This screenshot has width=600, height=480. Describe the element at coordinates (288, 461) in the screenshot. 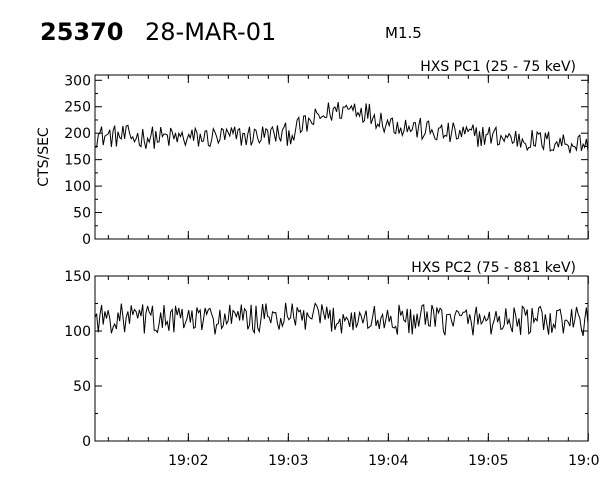

I see `x-tick-label: 19:03` at that location.